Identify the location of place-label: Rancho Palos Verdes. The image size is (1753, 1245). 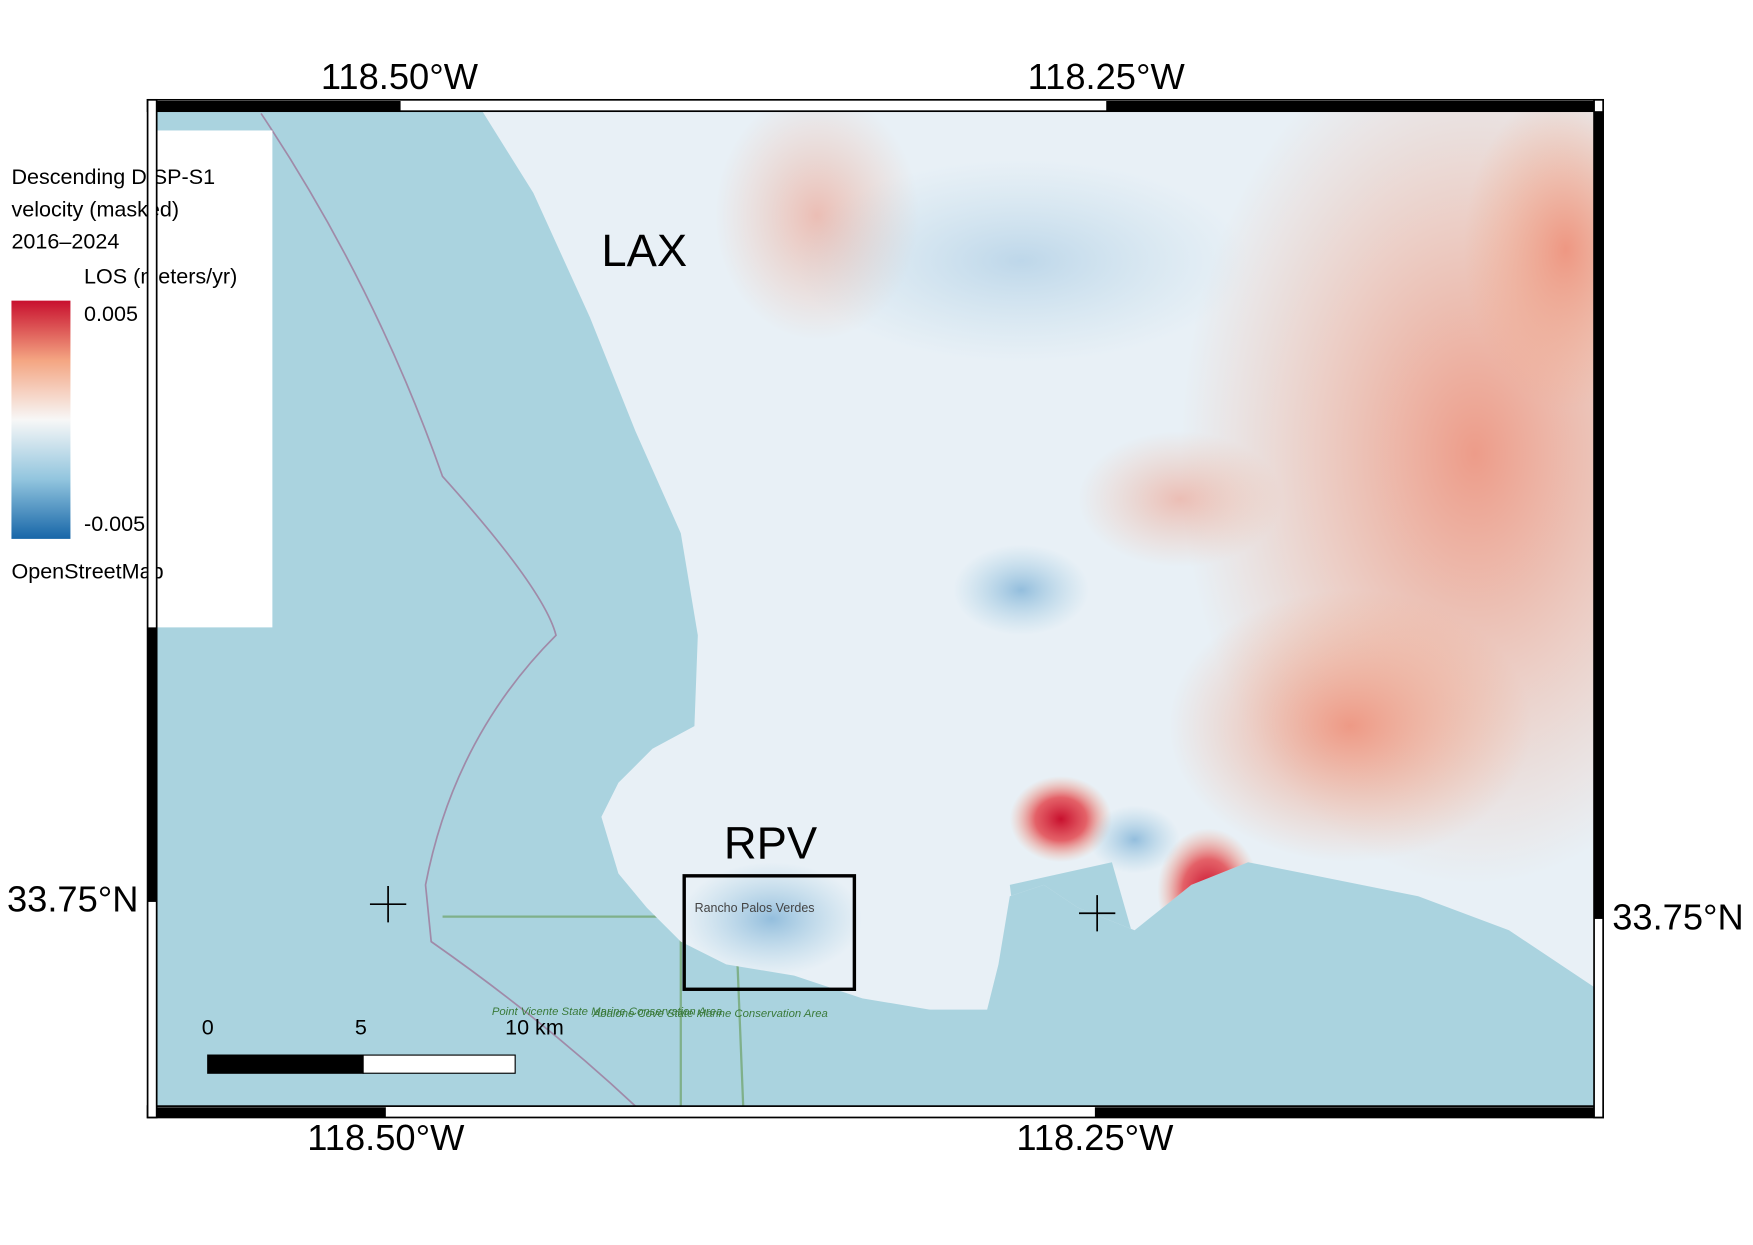
(755, 908).